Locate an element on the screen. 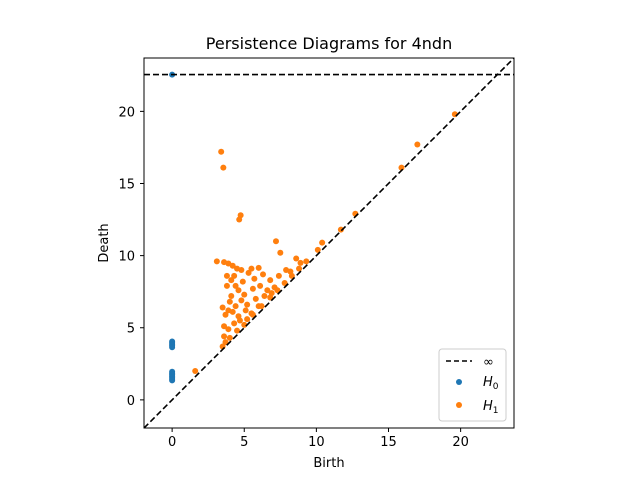 The image size is (640, 480). x-tick-label: 15 is located at coordinates (388, 442).